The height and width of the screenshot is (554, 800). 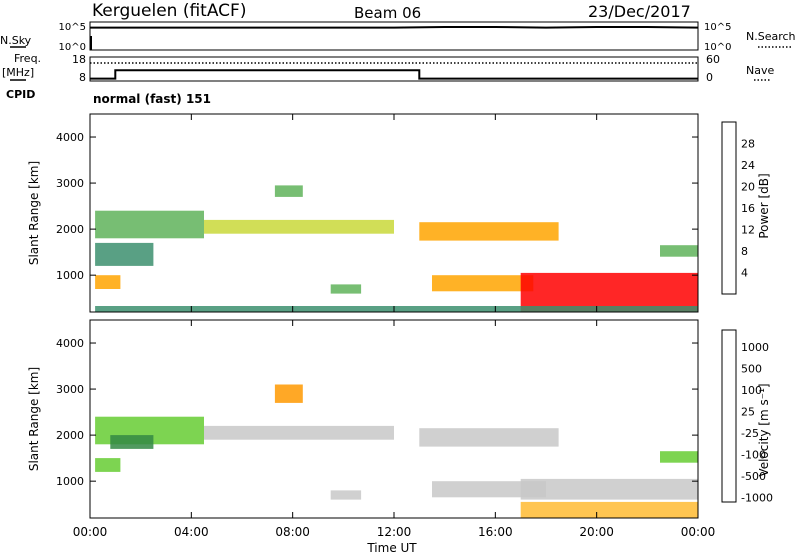 What do you see at coordinates (729, 416) in the screenshot?
I see `velocity-colorbar-frame` at bounding box center [729, 416].